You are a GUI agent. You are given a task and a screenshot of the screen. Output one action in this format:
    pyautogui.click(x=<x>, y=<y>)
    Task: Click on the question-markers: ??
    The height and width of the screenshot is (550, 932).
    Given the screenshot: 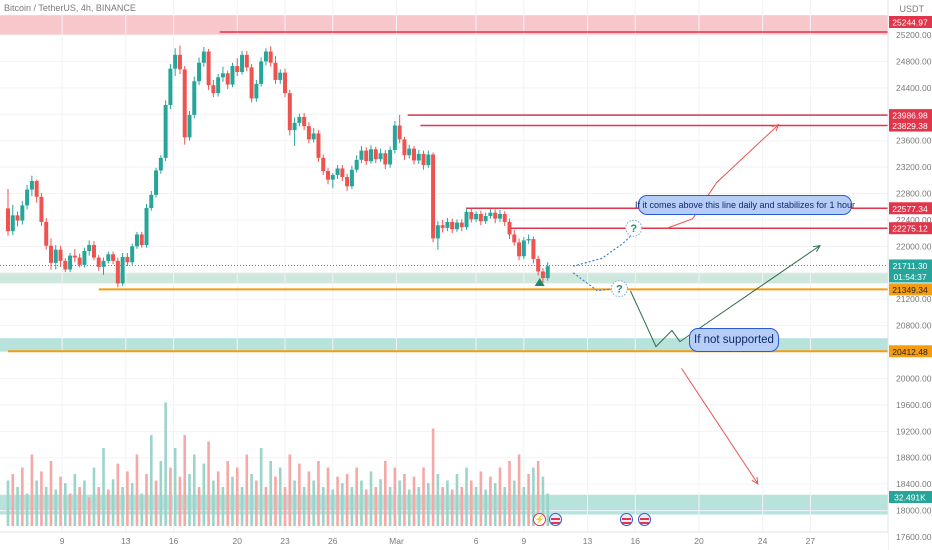 What is the action you would take?
    pyautogui.click(x=588, y=258)
    